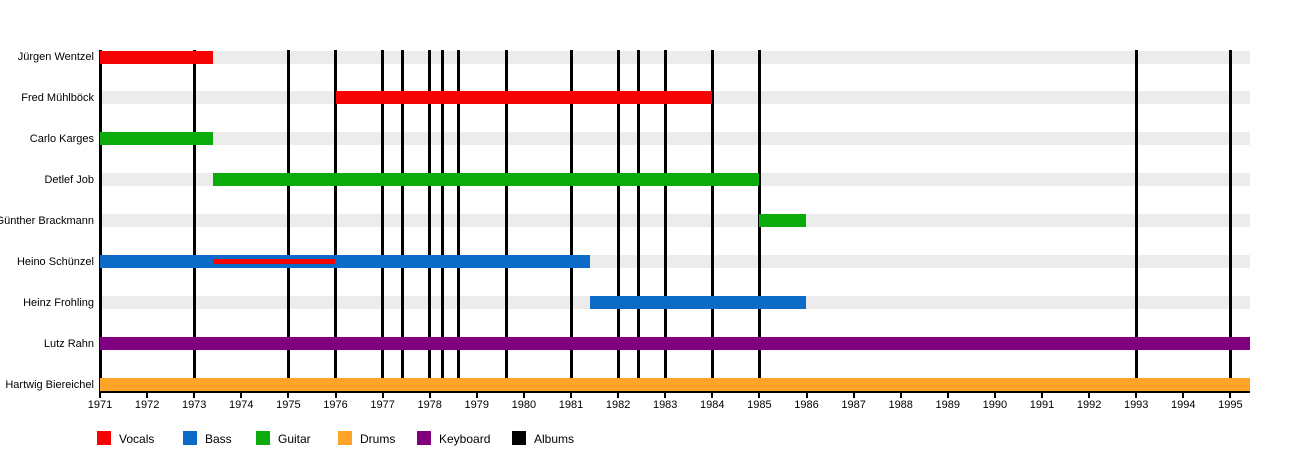 This screenshot has height=450, width=1300. What do you see at coordinates (335, 405) in the screenshot?
I see `axis-tick-label: 1976` at bounding box center [335, 405].